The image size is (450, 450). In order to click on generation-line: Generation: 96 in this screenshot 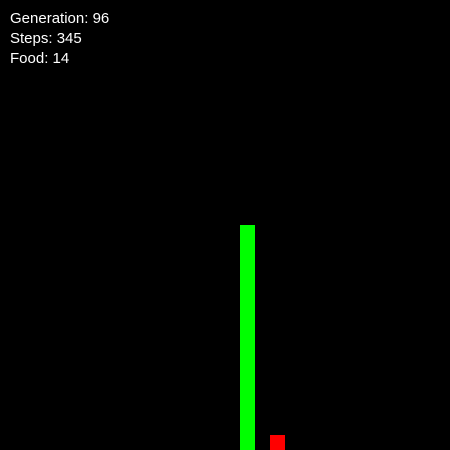, I will do `click(59, 19)`.